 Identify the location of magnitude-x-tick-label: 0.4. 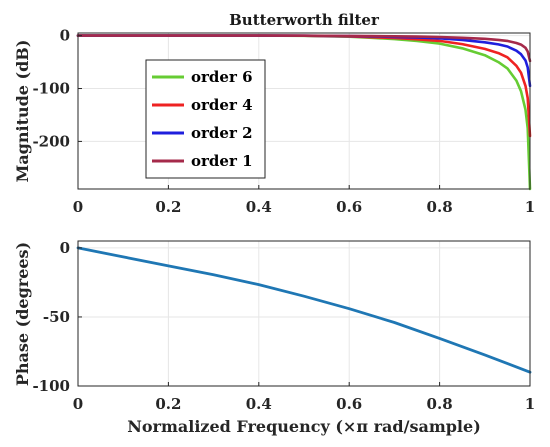
(259, 207).